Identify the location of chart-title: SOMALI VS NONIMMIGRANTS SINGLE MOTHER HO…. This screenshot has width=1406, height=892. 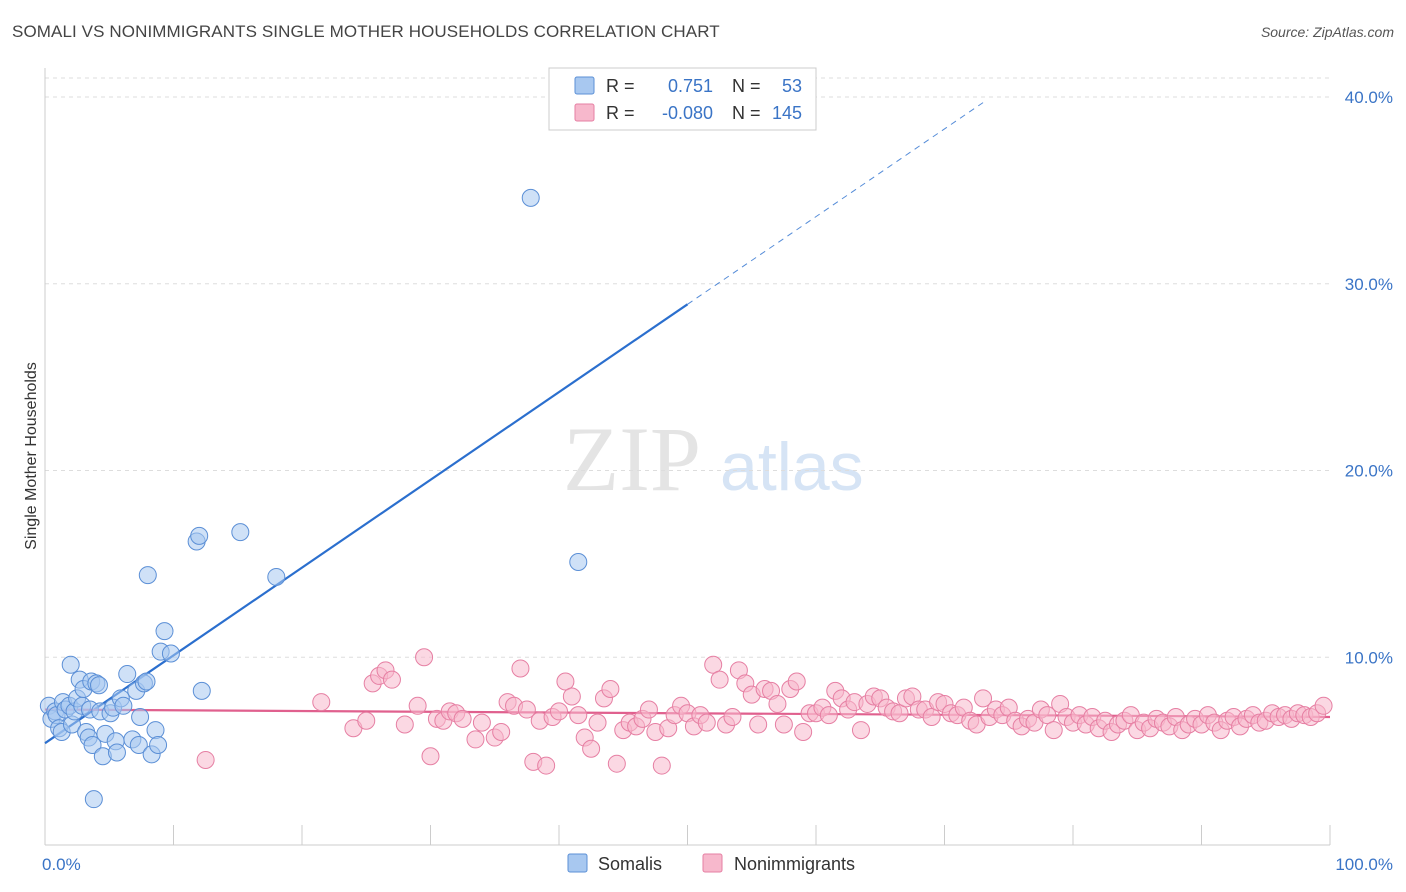
(366, 31).